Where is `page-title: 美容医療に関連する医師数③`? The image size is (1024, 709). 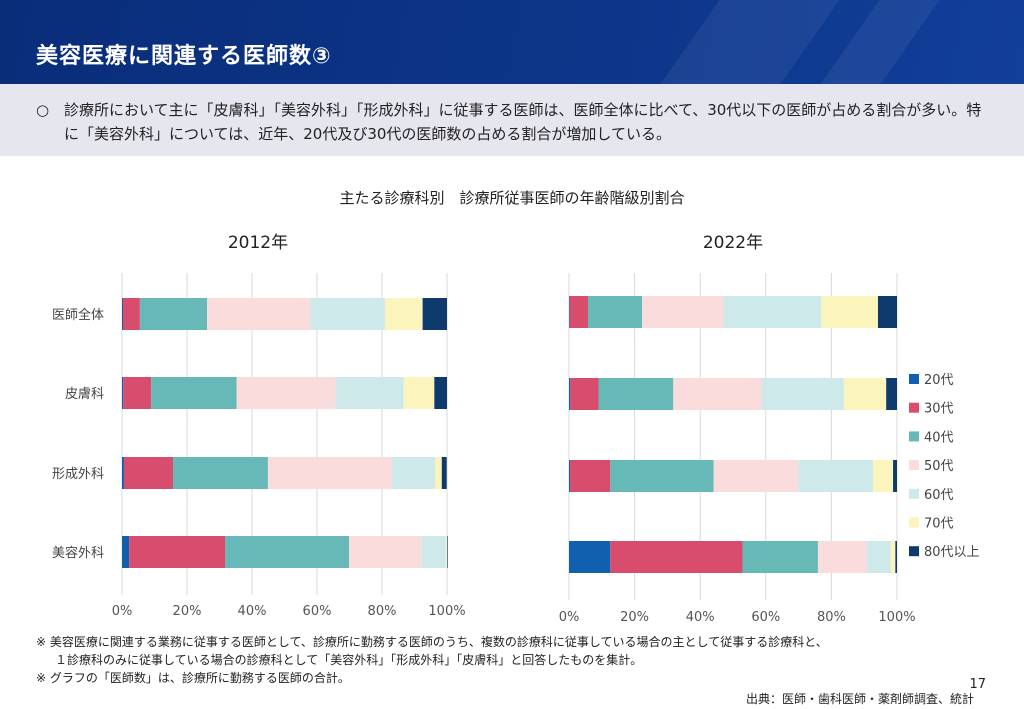
page-title: 美容医療に関連する医師数③ is located at coordinates (184, 56).